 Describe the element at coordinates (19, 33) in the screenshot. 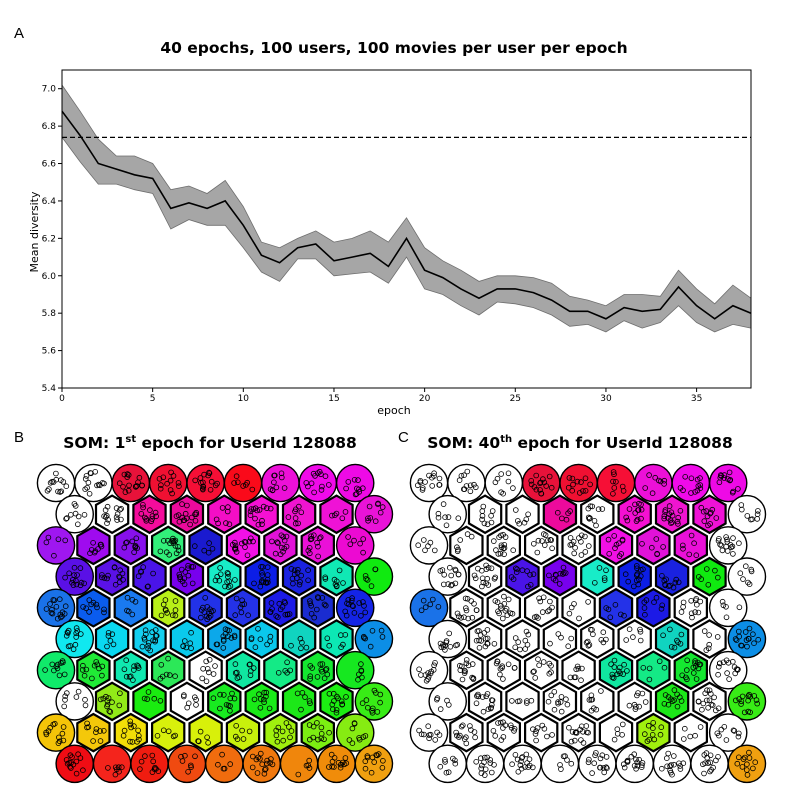

I see `panel-letter-a: A` at that location.